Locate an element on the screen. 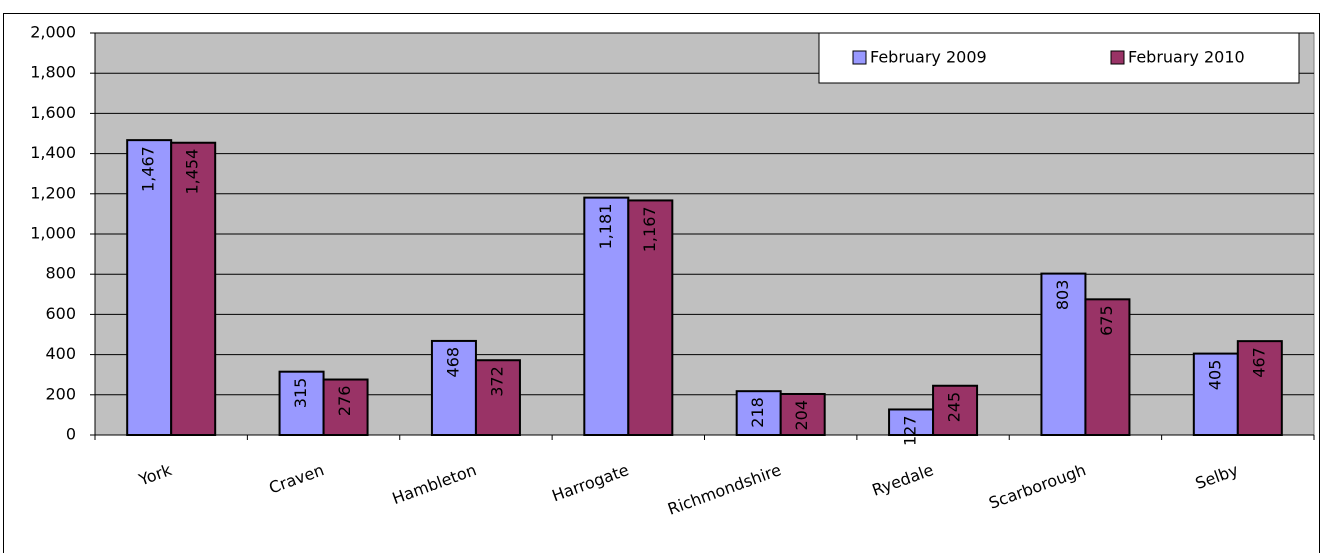 This screenshot has width=1324, height=553. legend-box is located at coordinates (1059, 58).